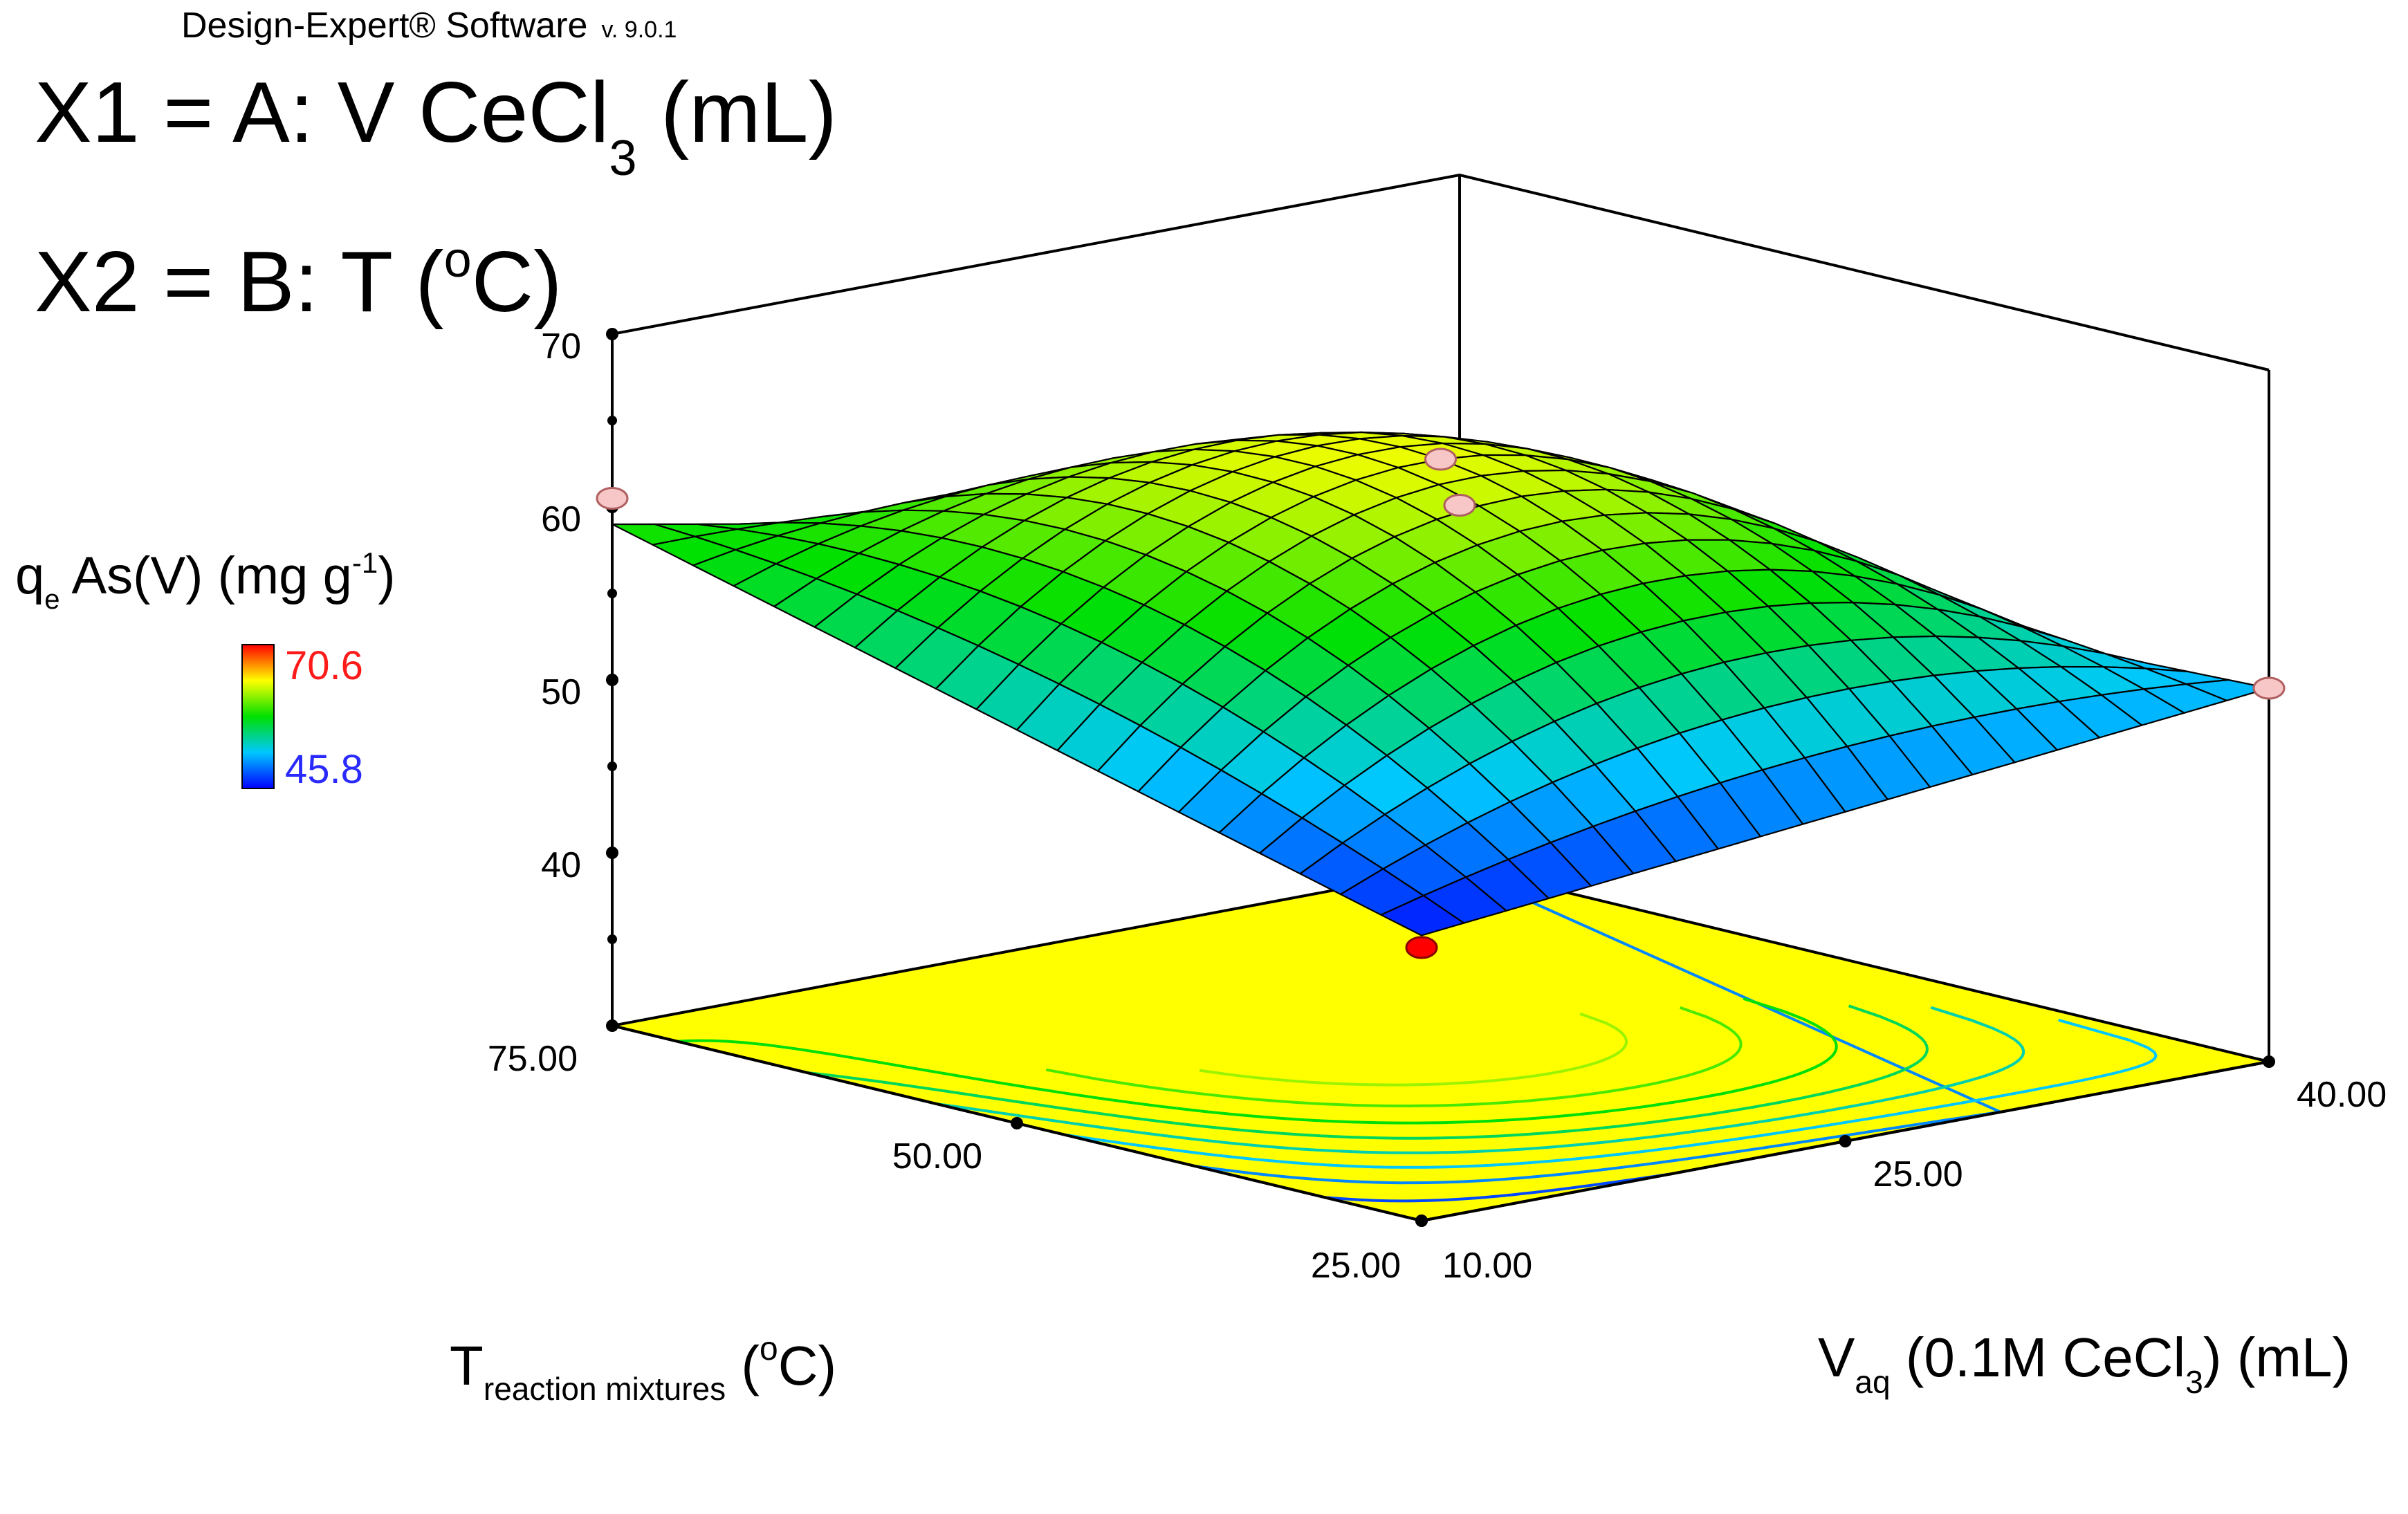  I want to click on top-back-edges, so click(1441, 272).